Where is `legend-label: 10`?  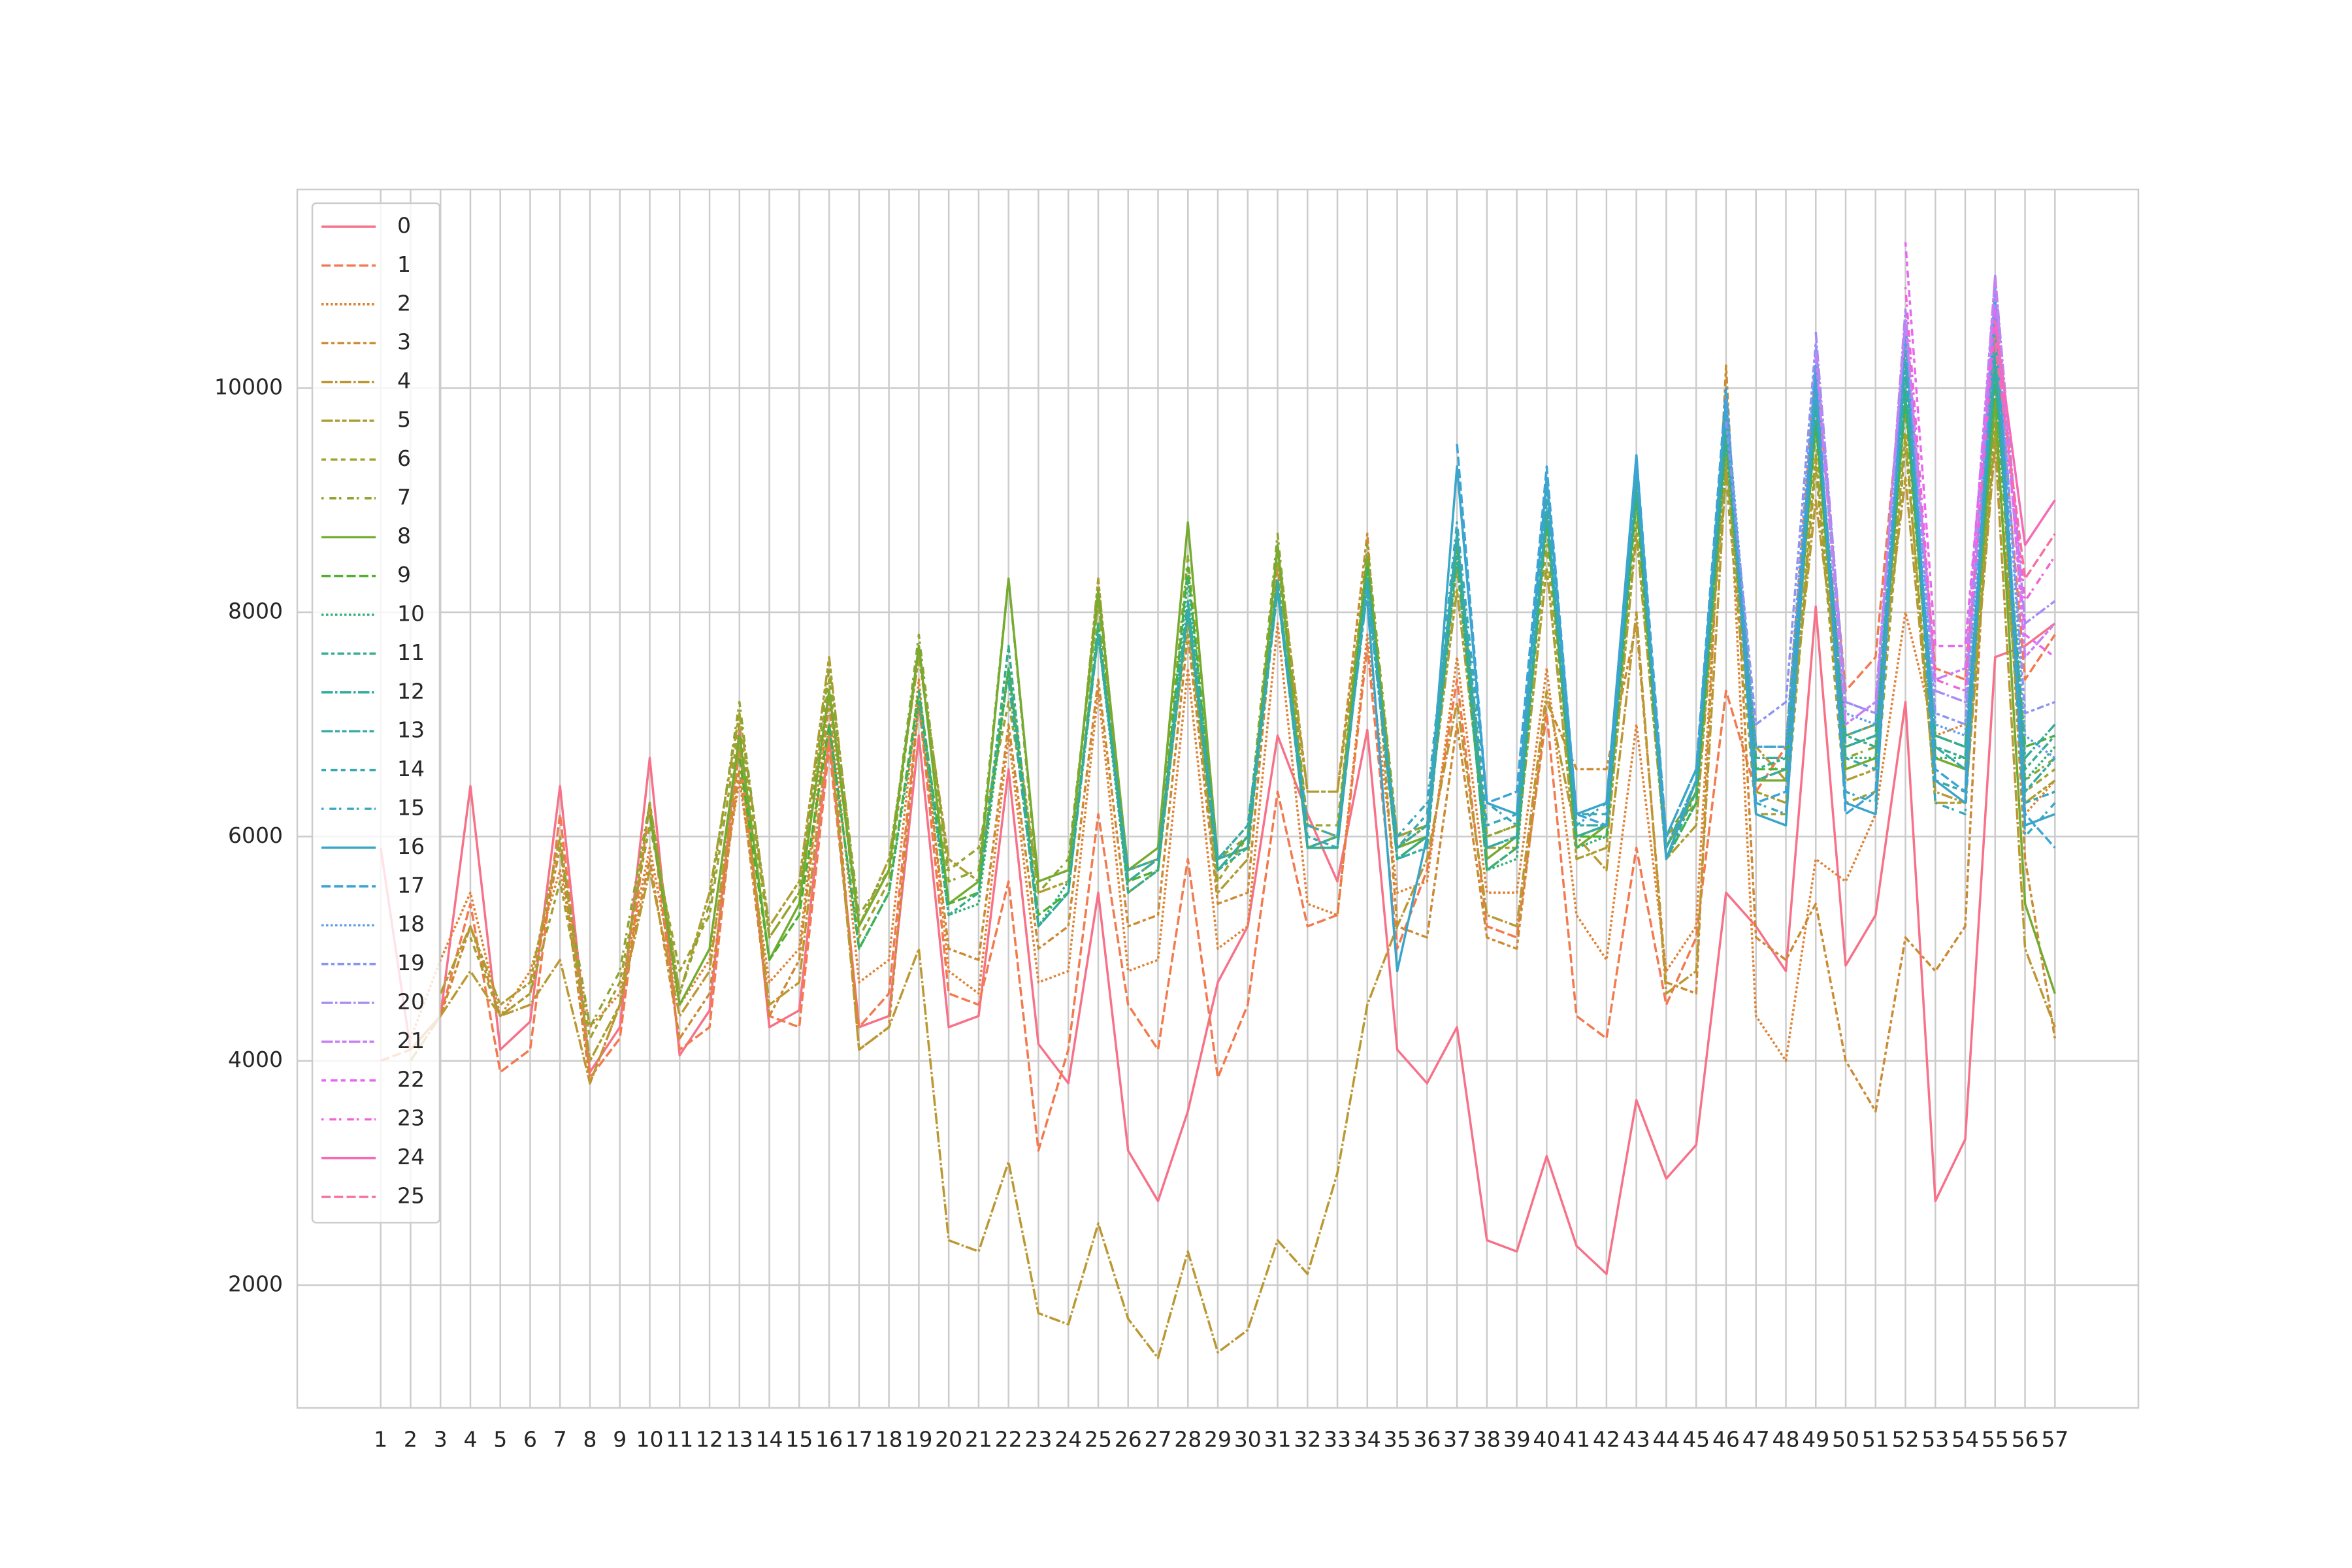 legend-label: 10 is located at coordinates (411, 614).